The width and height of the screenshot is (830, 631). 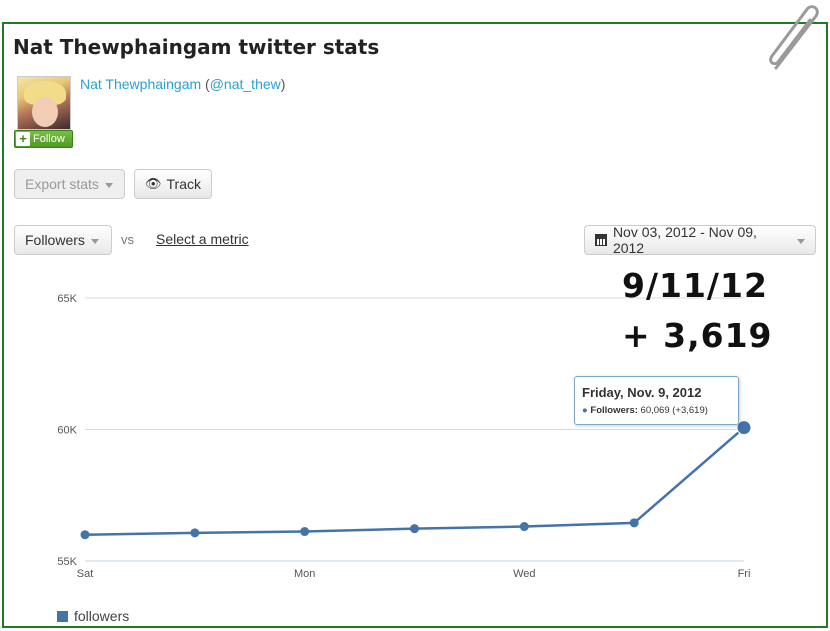 I want to click on overlay-gain-text: + 3,619, so click(x=697, y=335).